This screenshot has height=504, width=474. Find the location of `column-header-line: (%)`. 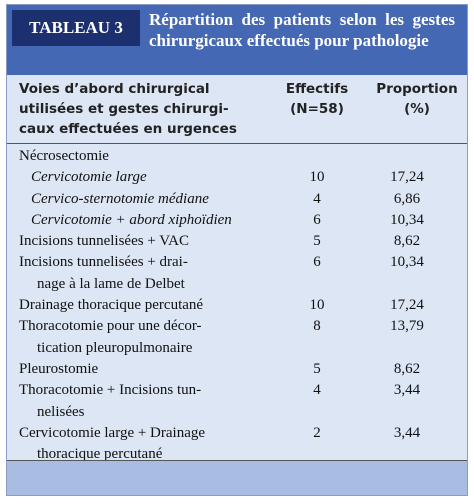

column-header-line: (%) is located at coordinates (417, 109).